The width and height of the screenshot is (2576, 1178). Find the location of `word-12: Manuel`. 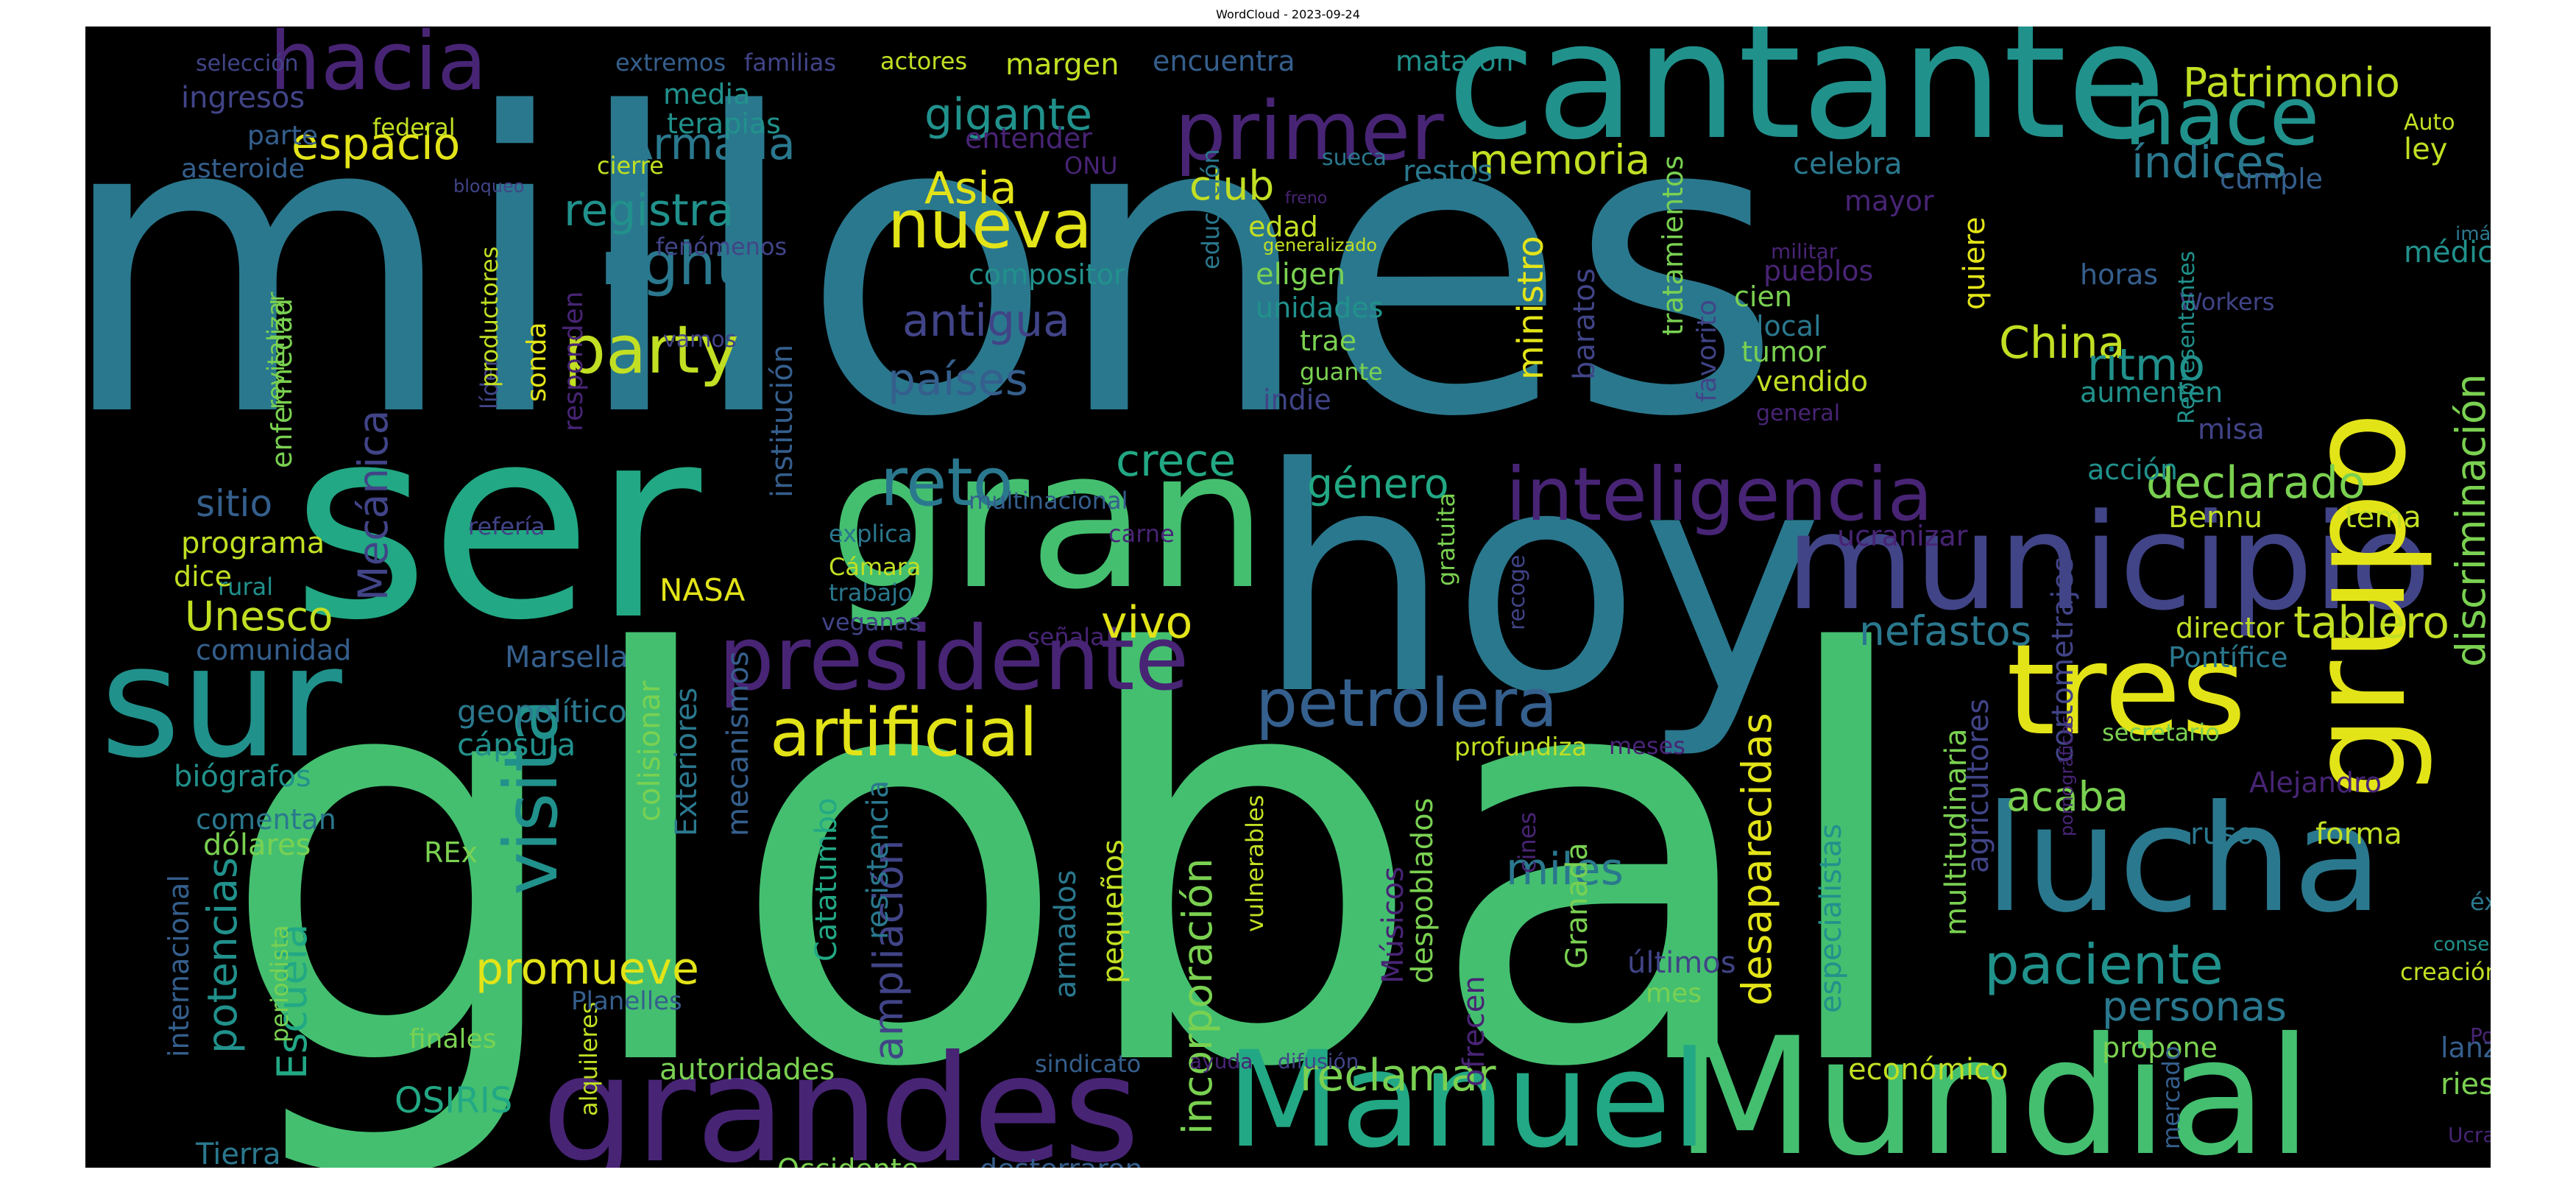

word-12: Manuel is located at coordinates (1467, 1095).